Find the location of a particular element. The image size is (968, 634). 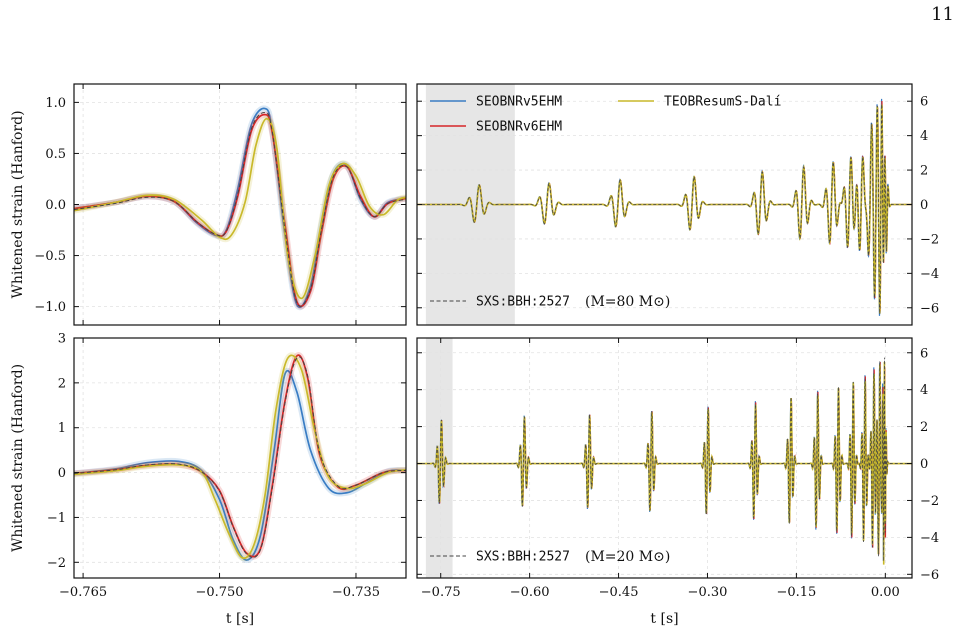

x-tick-label: 0.00 is located at coordinates (885, 592).